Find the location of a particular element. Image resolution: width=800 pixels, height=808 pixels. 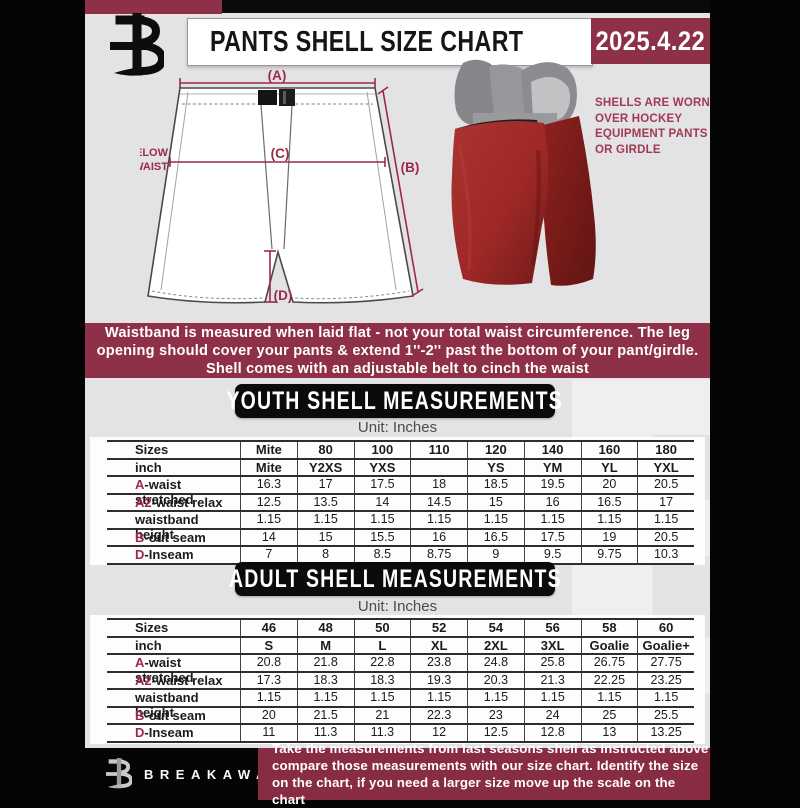

row-label-accent: A2 is located at coordinates (143, 502).